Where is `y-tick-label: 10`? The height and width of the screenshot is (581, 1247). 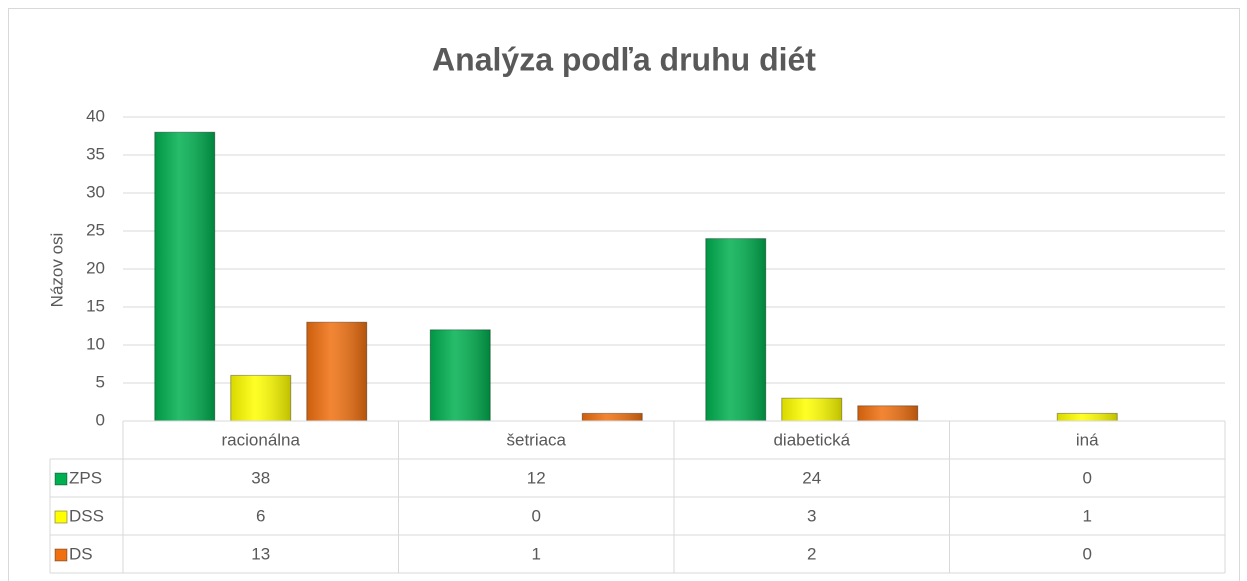
y-tick-label: 10 is located at coordinates (95, 343).